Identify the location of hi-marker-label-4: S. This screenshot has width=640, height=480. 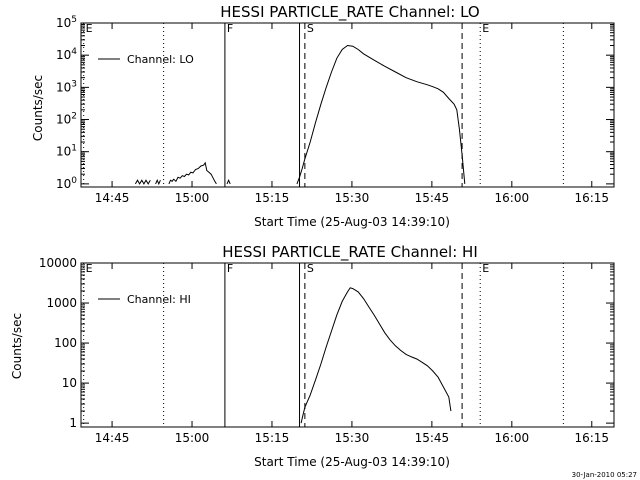
(310, 268).